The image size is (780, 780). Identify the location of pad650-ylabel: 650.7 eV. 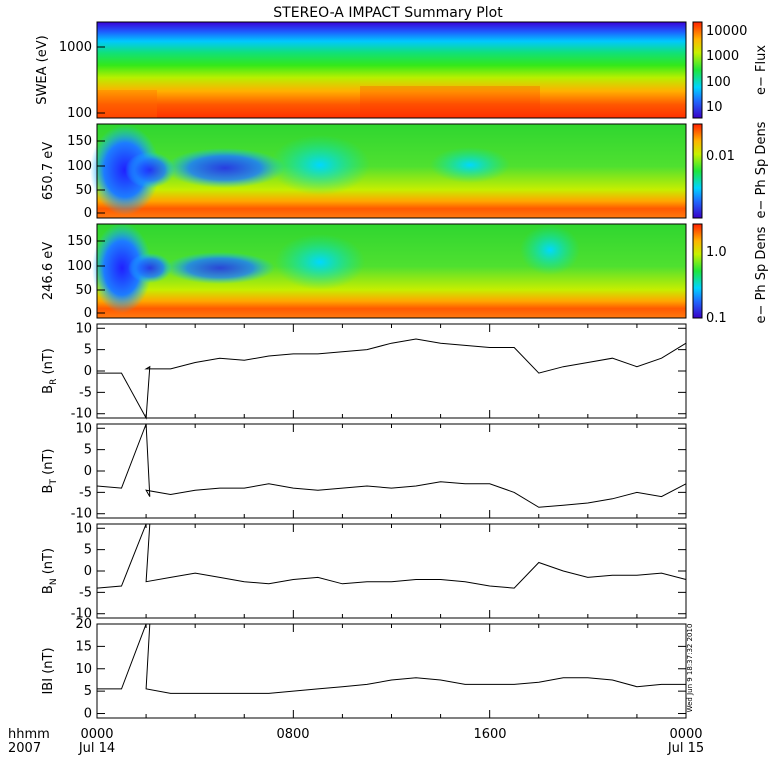
(48, 171).